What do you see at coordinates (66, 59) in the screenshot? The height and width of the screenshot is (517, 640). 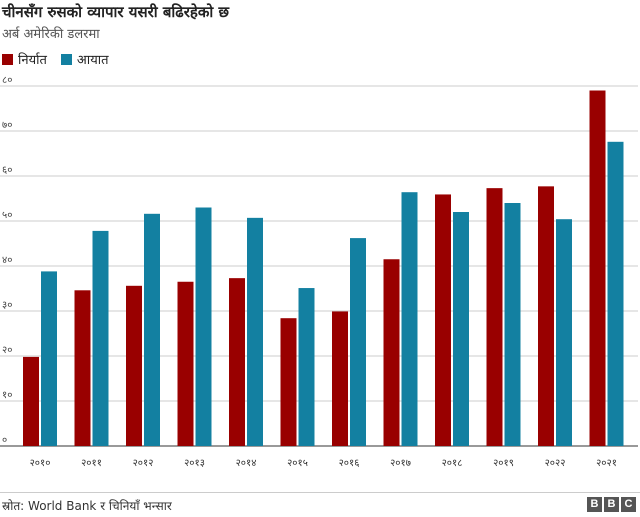 I see `legend-swatch-import` at bounding box center [66, 59].